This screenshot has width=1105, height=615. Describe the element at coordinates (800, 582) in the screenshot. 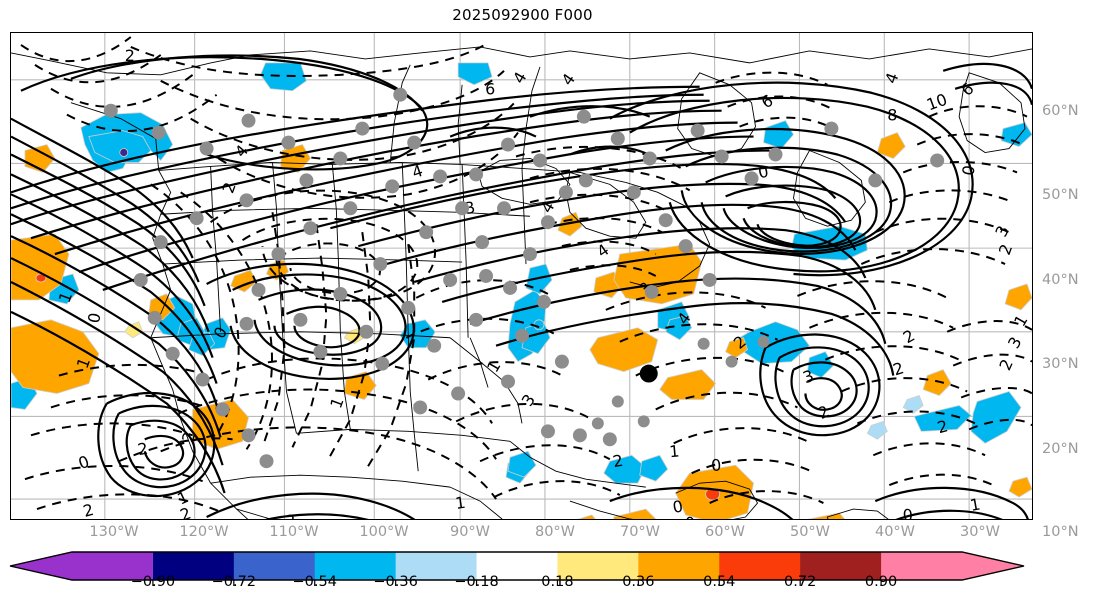

I see `colorbar-tick-label: 0.72` at that location.